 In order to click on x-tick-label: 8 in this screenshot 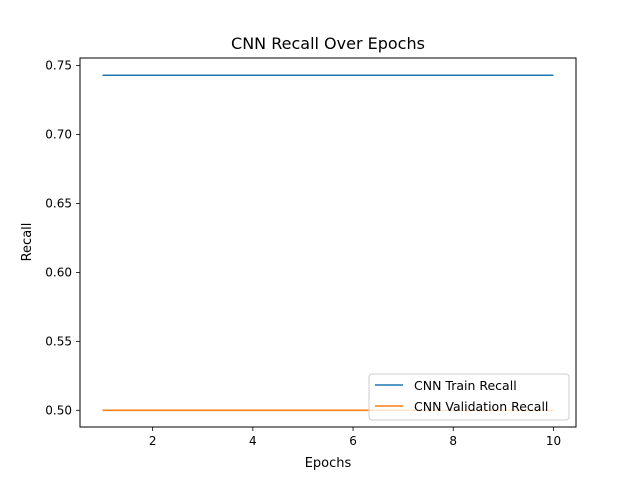, I will do `click(453, 441)`.